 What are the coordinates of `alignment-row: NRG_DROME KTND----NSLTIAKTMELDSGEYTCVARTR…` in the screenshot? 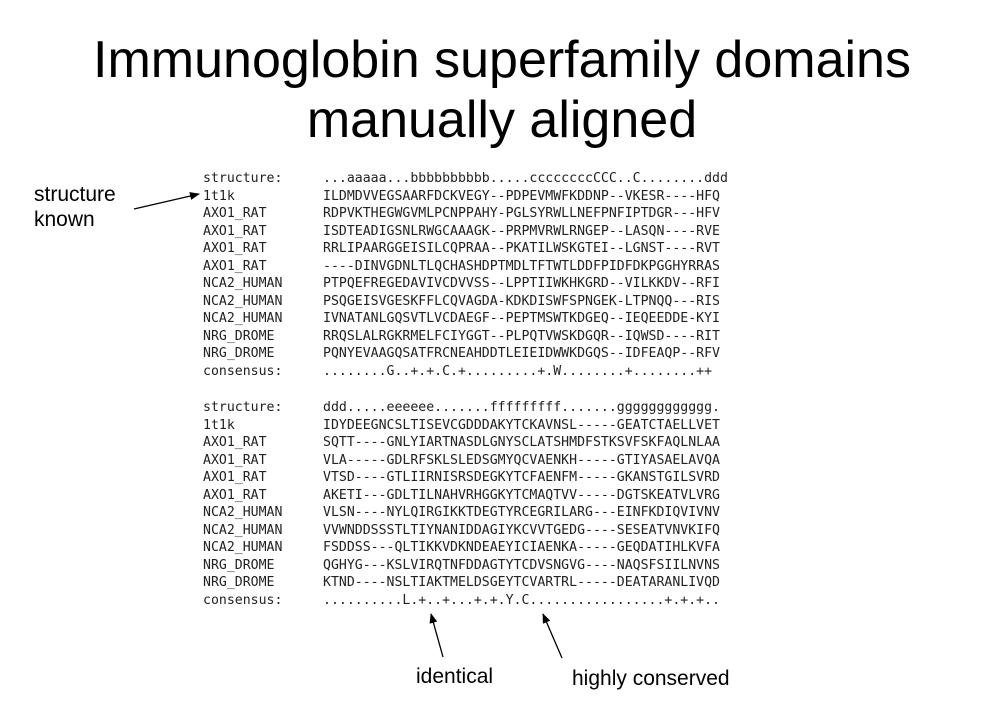 It's located at (461, 583).